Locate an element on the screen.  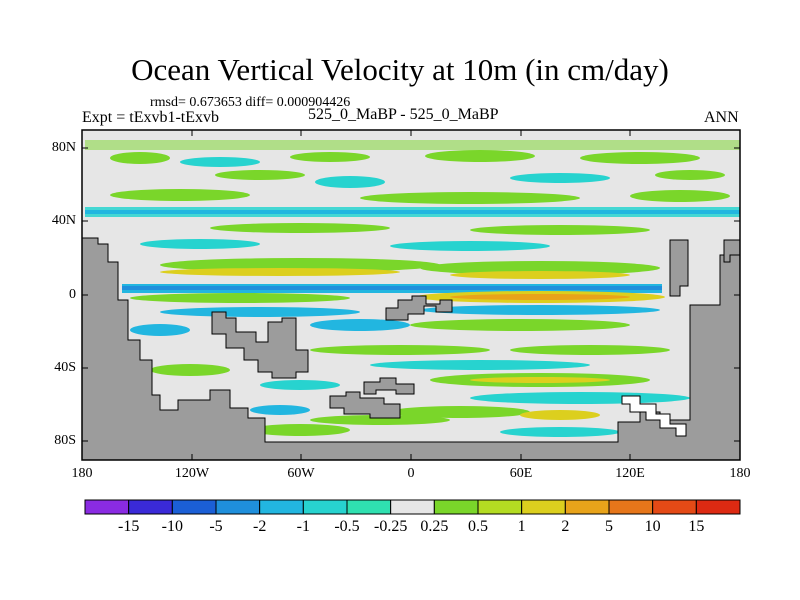
lon-label-120e: 120E is located at coordinates (630, 473).